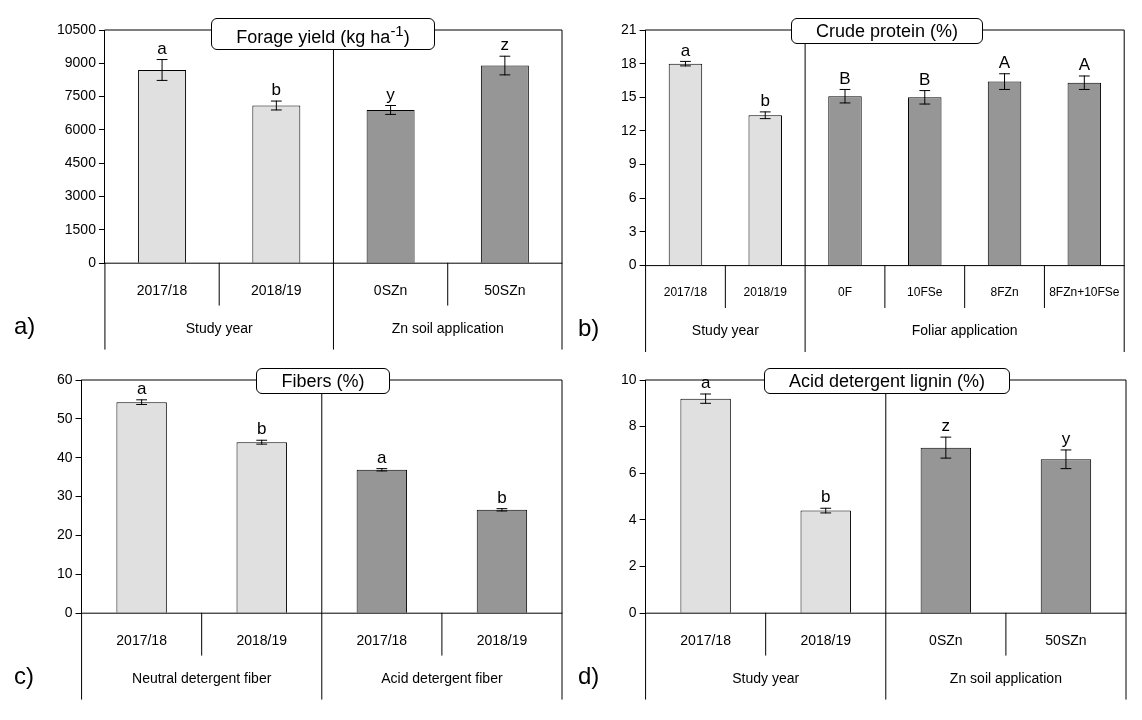 The image size is (1142, 720). Describe the element at coordinates (632, 518) in the screenshot. I see `y-tick-label: 4` at that location.